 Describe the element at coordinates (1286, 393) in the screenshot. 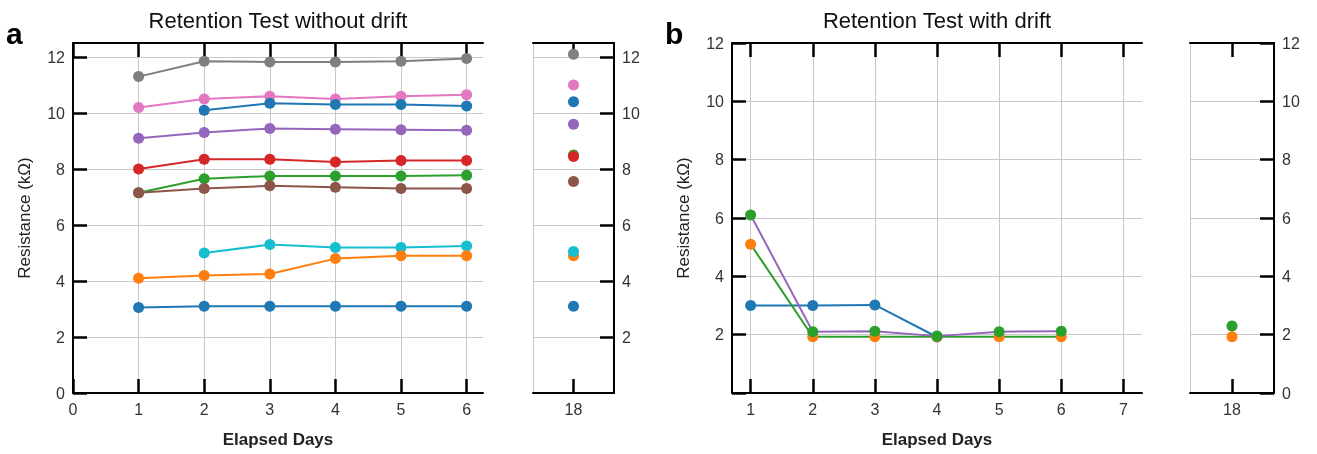

I see `y2-tick-label: 0` at that location.